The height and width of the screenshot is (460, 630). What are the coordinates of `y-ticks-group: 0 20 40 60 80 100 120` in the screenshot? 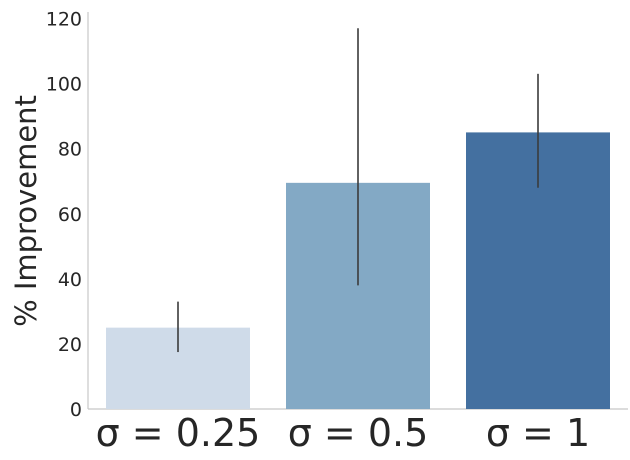 It's located at (64, 215).